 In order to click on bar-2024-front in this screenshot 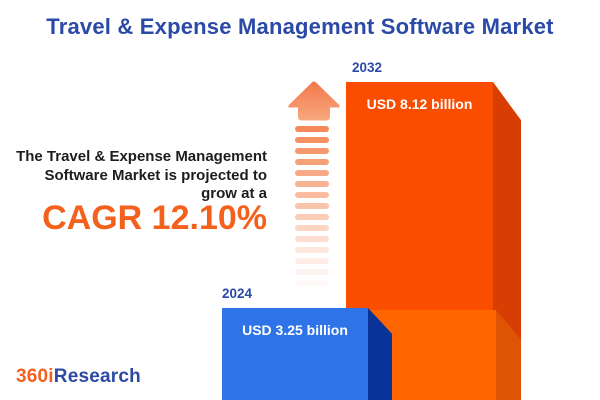, I will do `click(295, 354)`.